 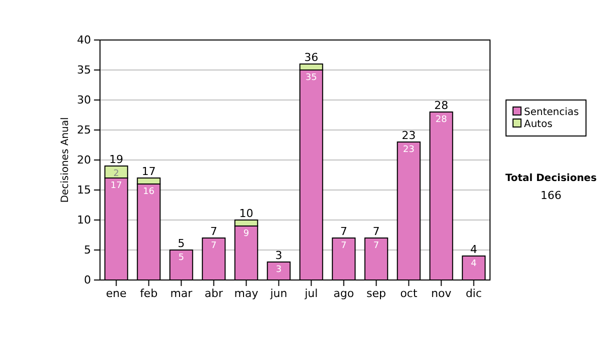 What do you see at coordinates (408, 150) in the screenshot?
I see `data-label: 23` at bounding box center [408, 150].